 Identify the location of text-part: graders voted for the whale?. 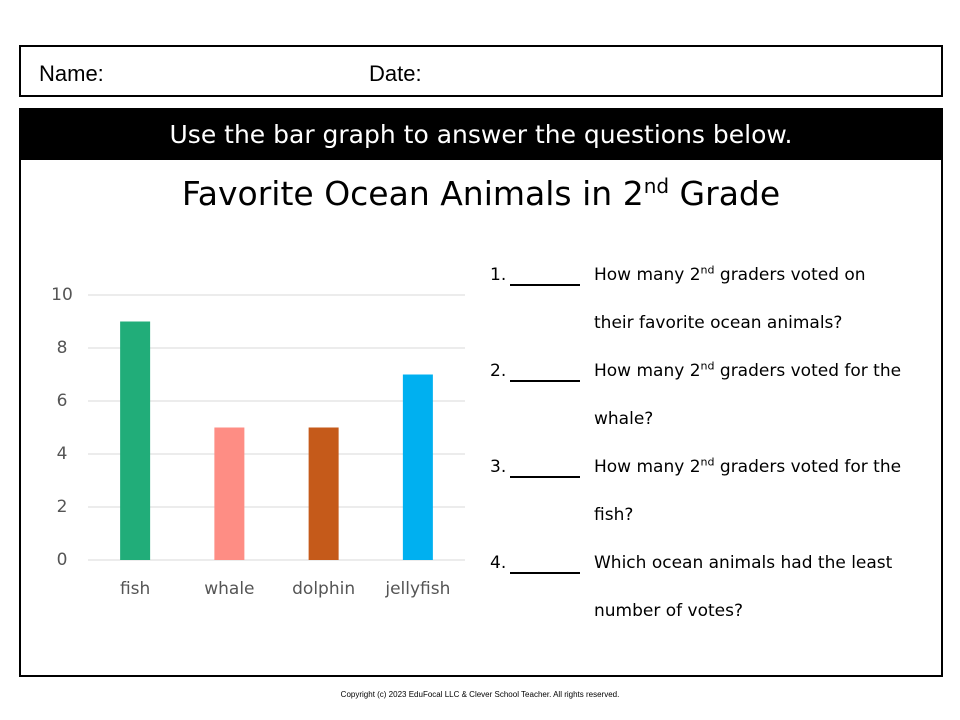
(748, 395).